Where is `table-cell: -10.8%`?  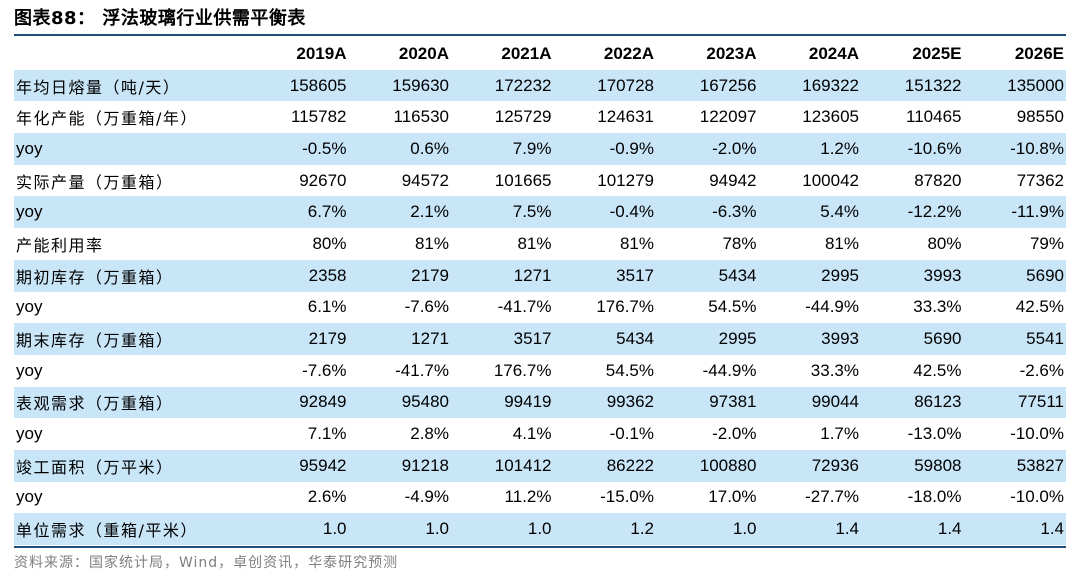
table-cell: -10.8% is located at coordinates (1037, 148).